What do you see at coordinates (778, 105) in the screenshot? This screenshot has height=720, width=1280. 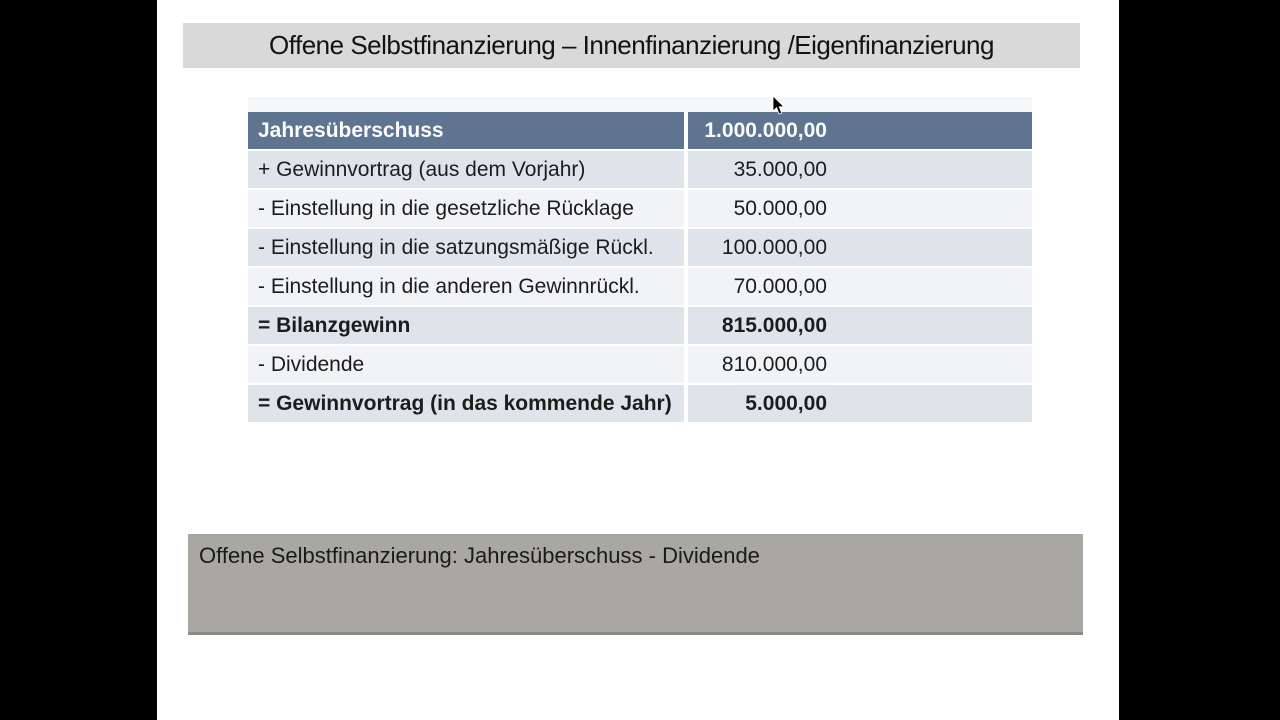 I see `mouse-cursor-icon` at bounding box center [778, 105].